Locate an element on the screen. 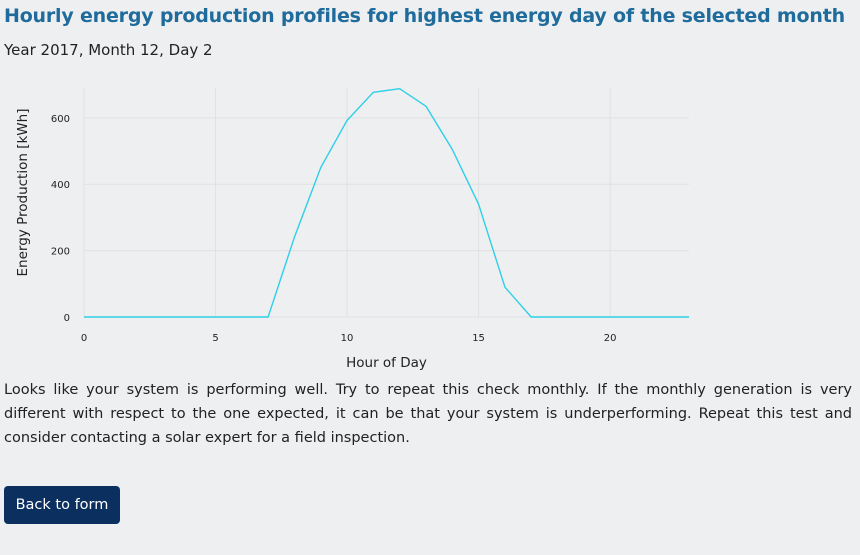 The height and width of the screenshot is (555, 860). x-axis-title: Hour of Day is located at coordinates (386, 363).